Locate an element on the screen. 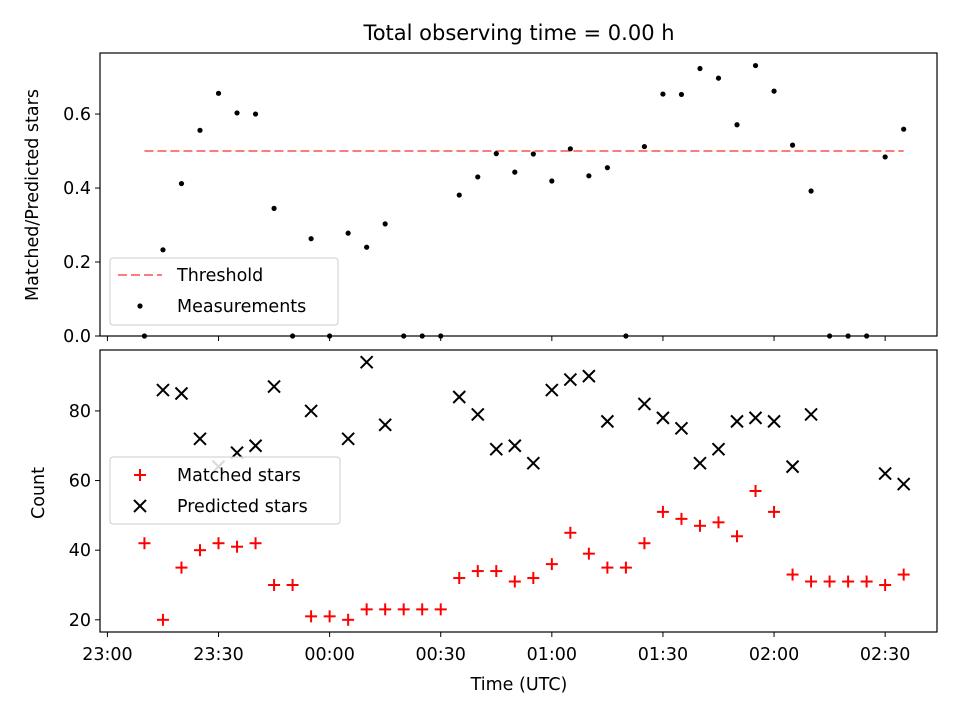  bottom-legend-box is located at coordinates (225, 490).